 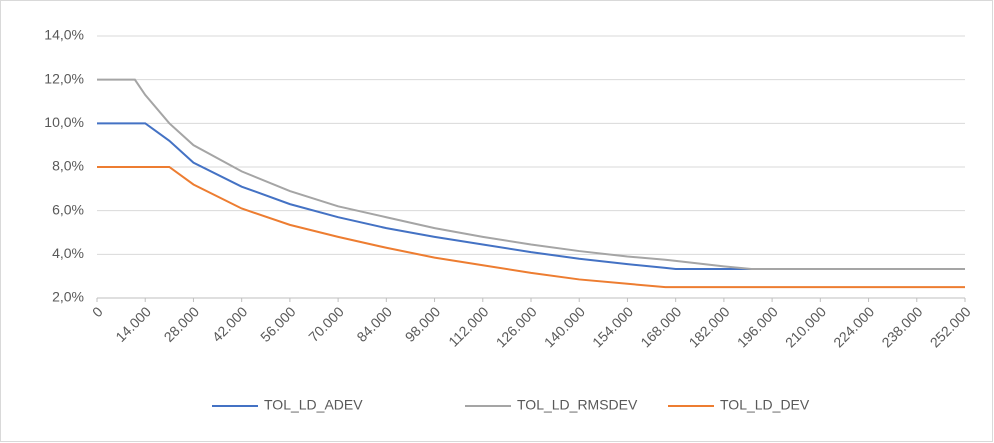 What do you see at coordinates (64, 35) in the screenshot?
I see `y-tick-label: 14,0%` at bounding box center [64, 35].